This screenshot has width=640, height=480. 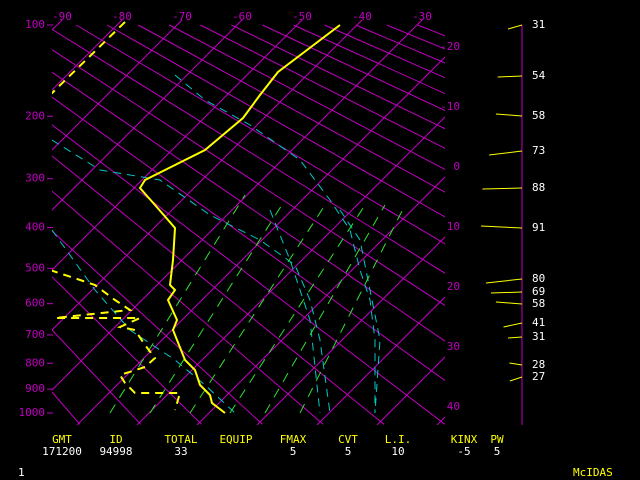 What do you see at coordinates (293, 439) in the screenshot?
I see `footer-header: FMAX` at bounding box center [293, 439].